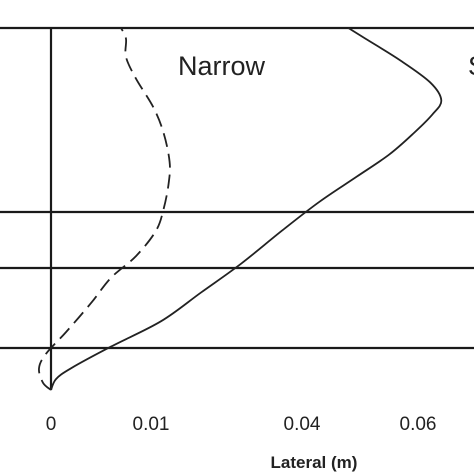  What do you see at coordinates (471, 66) in the screenshot?
I see `annotation-s: S` at bounding box center [471, 66].